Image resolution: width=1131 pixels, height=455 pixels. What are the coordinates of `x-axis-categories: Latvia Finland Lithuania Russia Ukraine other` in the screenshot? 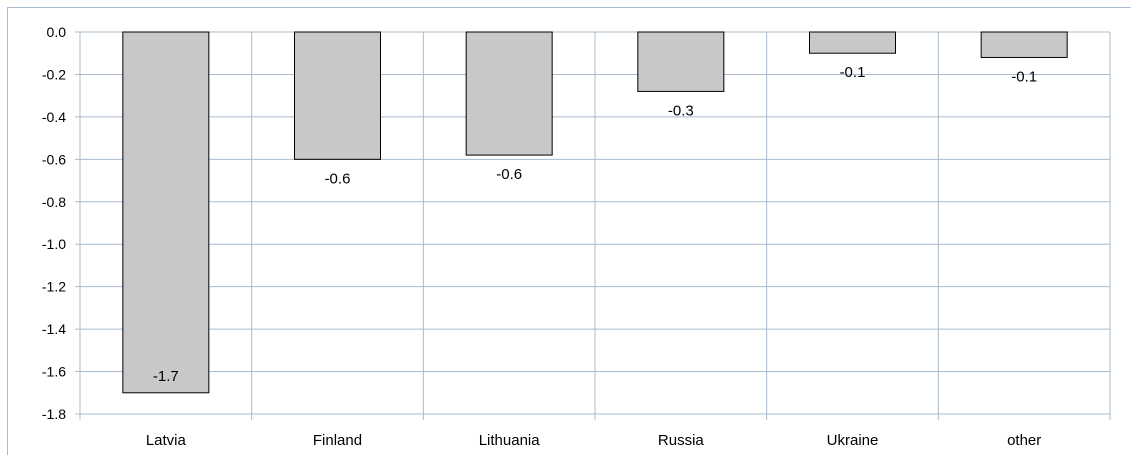 It's located at (593, 440).